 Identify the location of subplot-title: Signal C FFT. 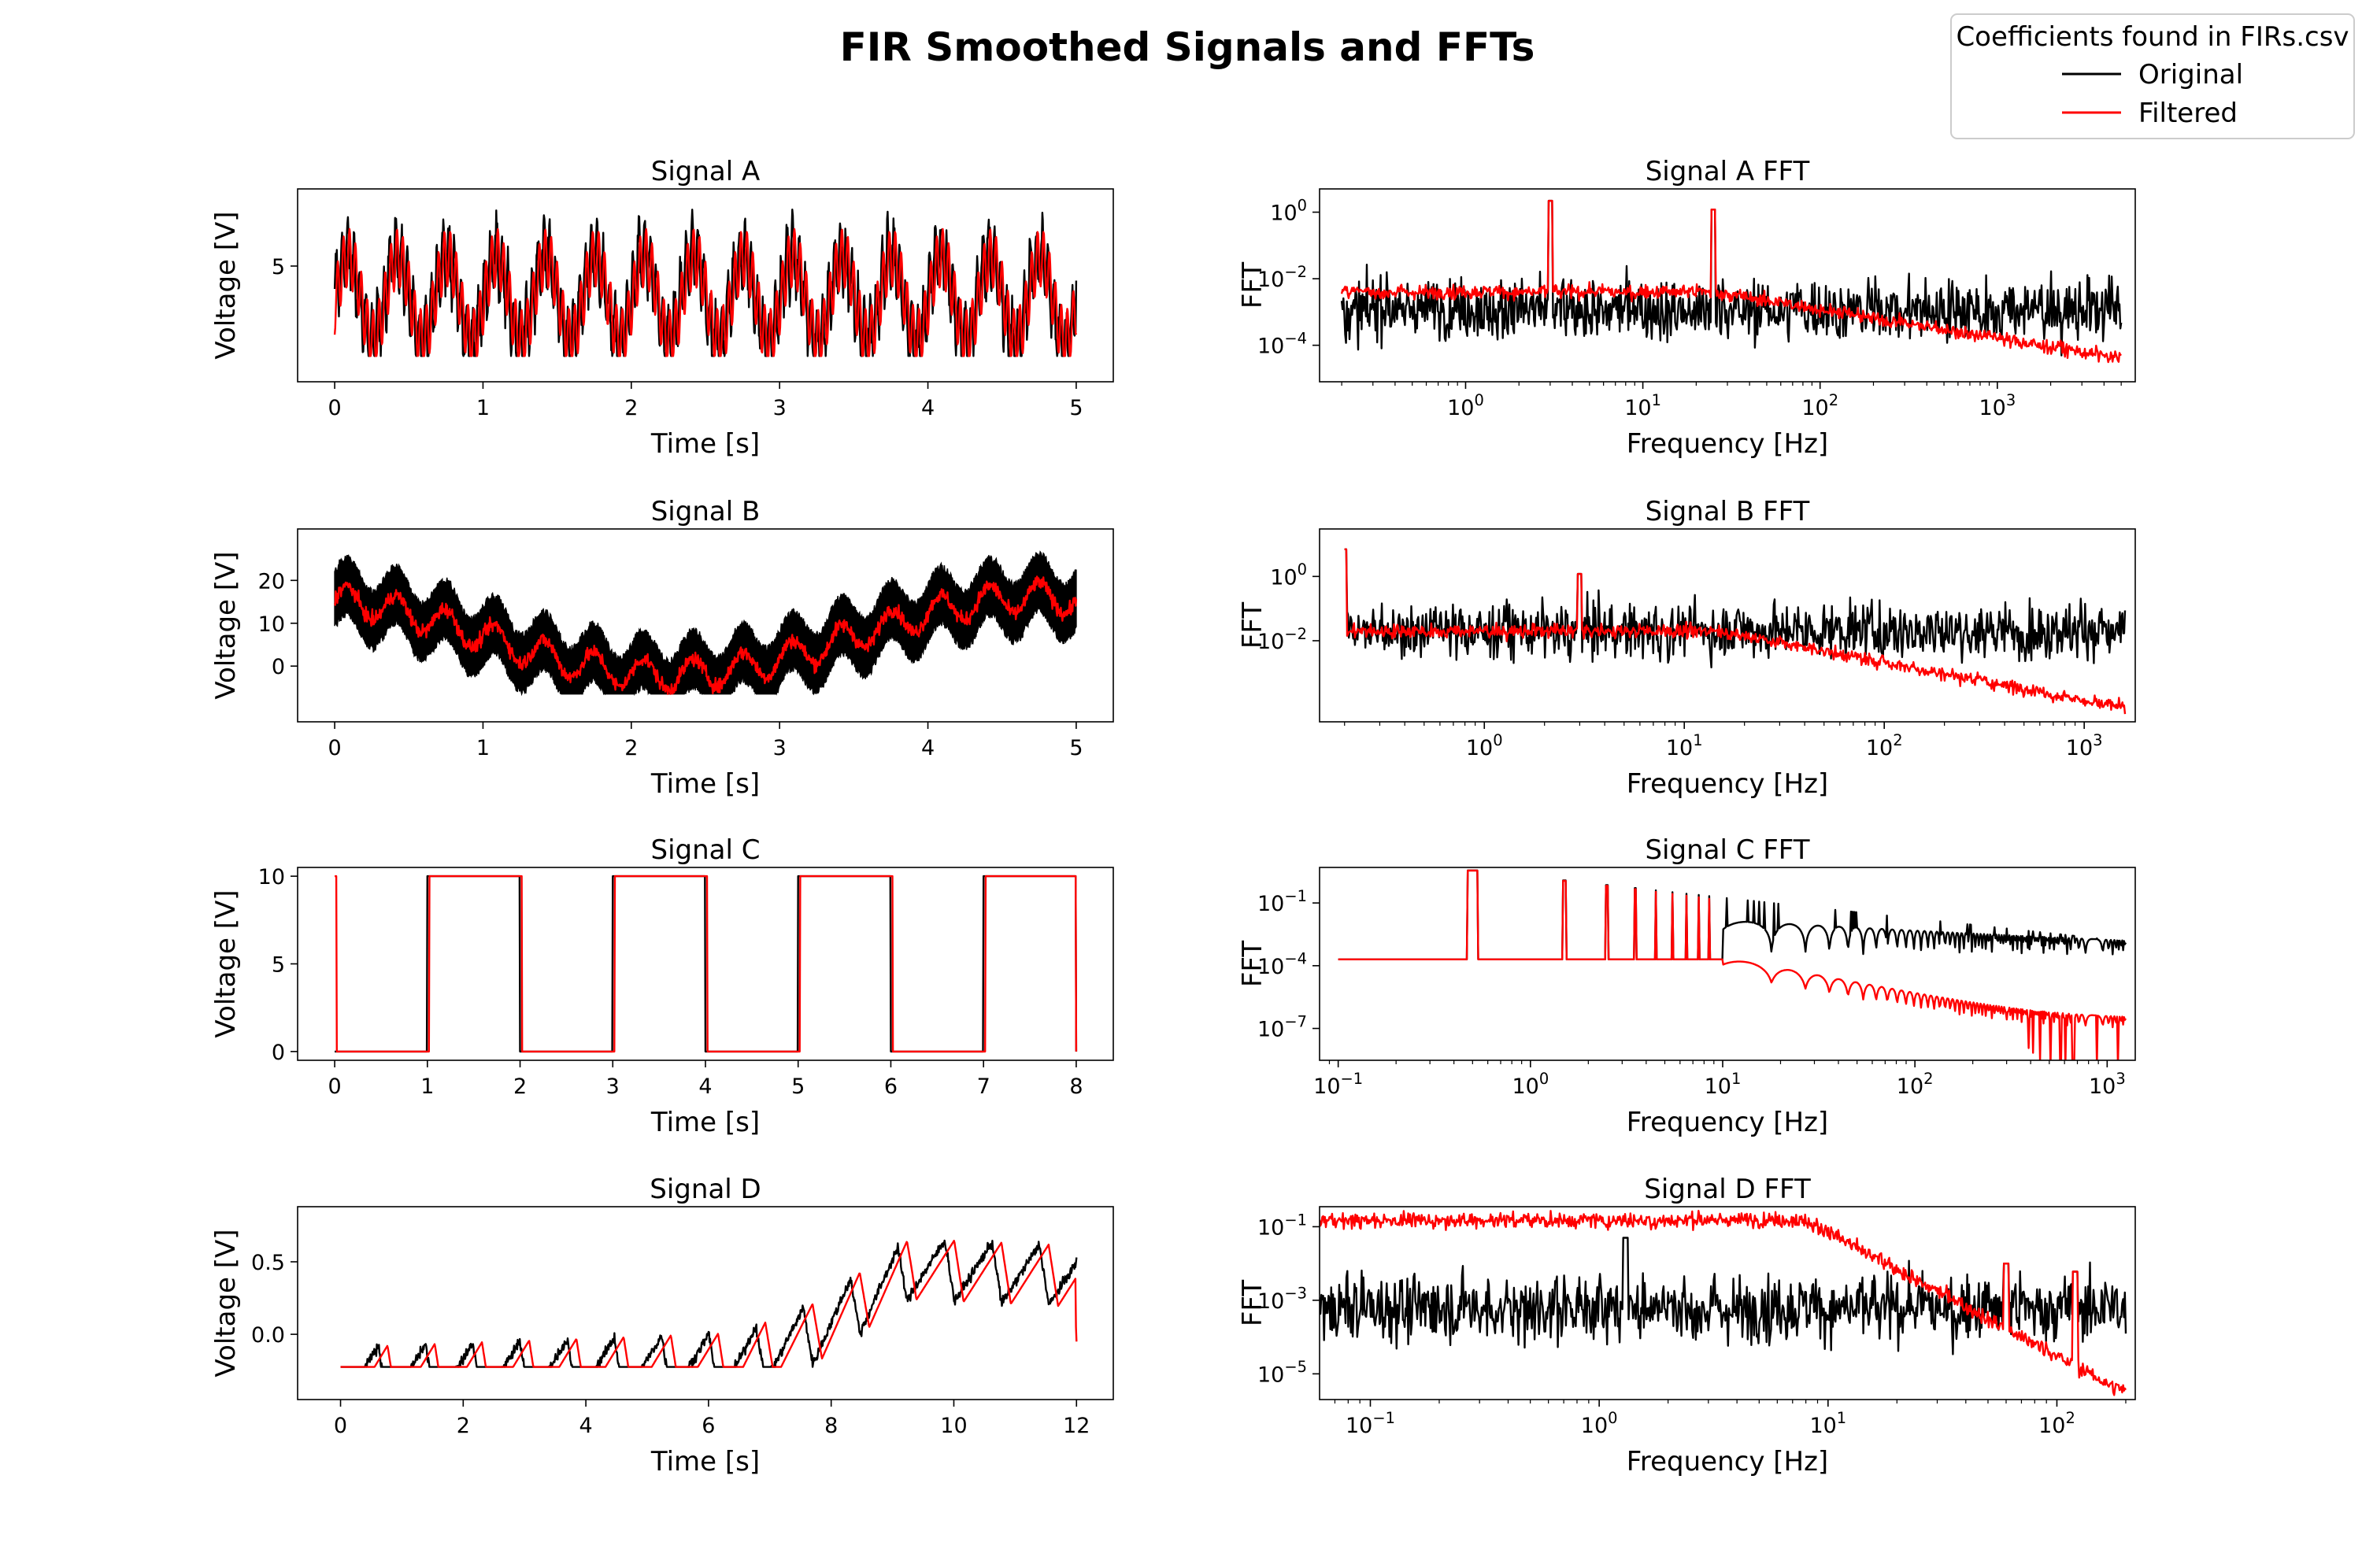
(1727, 850).